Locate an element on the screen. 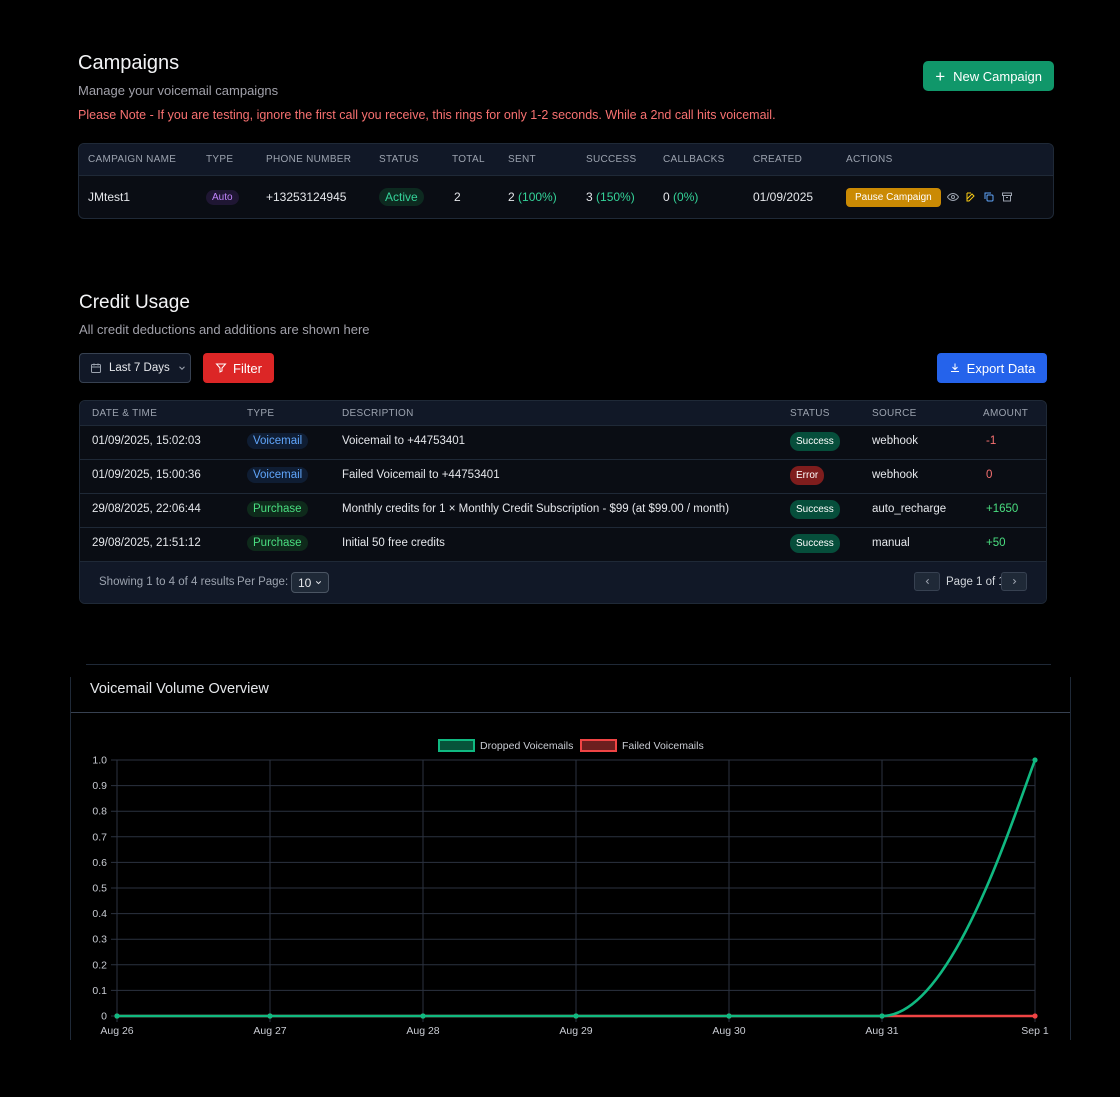  chevron-down-icon is located at coordinates (181, 368).